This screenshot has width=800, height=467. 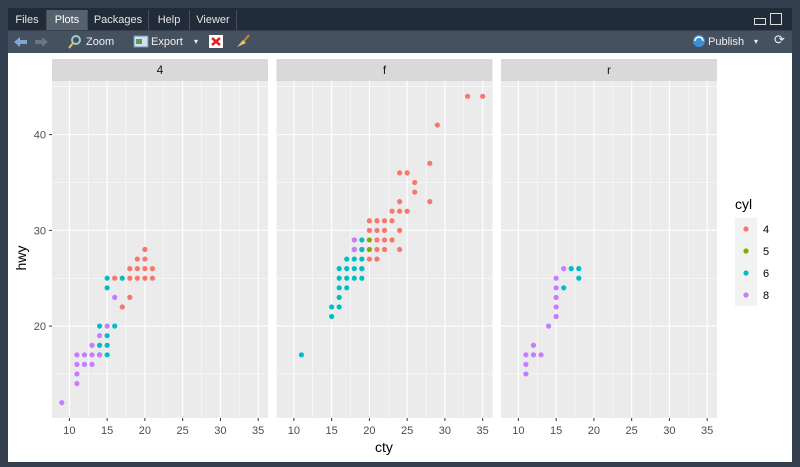 What do you see at coordinates (40, 231) in the screenshot?
I see `y-tick-label: 30` at bounding box center [40, 231].